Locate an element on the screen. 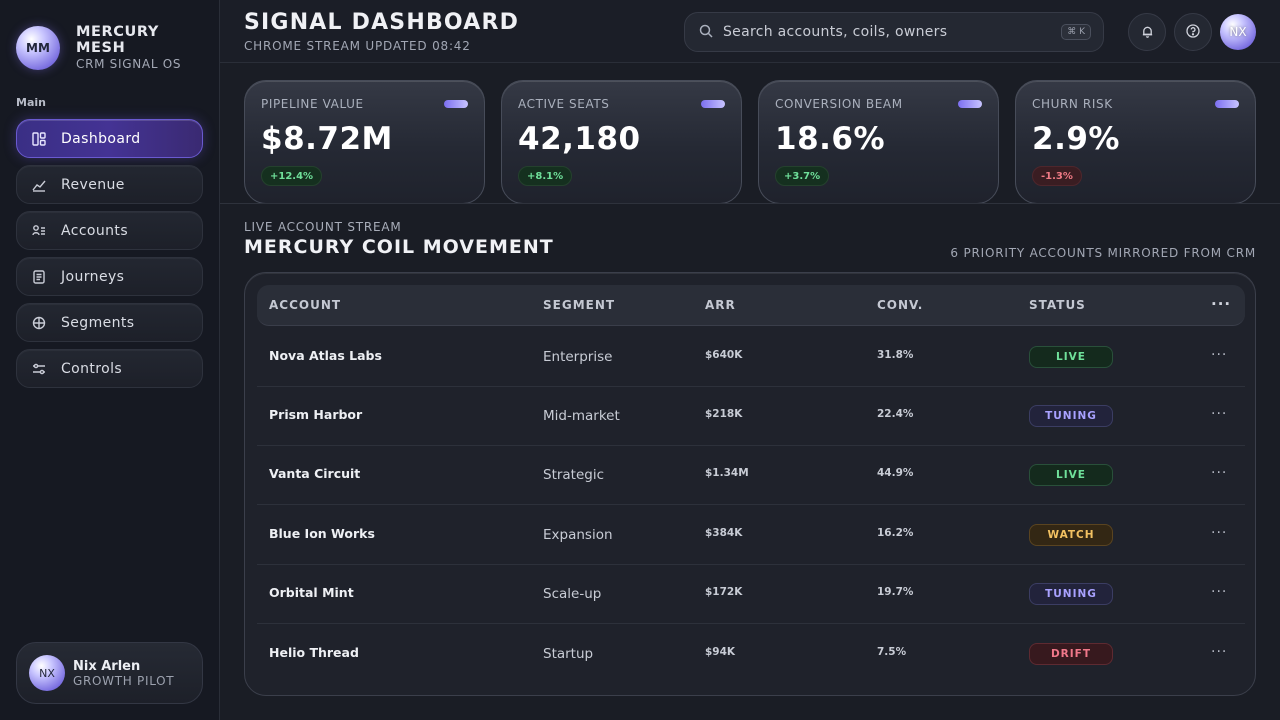  stream-note: 6 PRIORITY ACCOUNTS MIRRORED FROM CRM is located at coordinates (1103, 253).